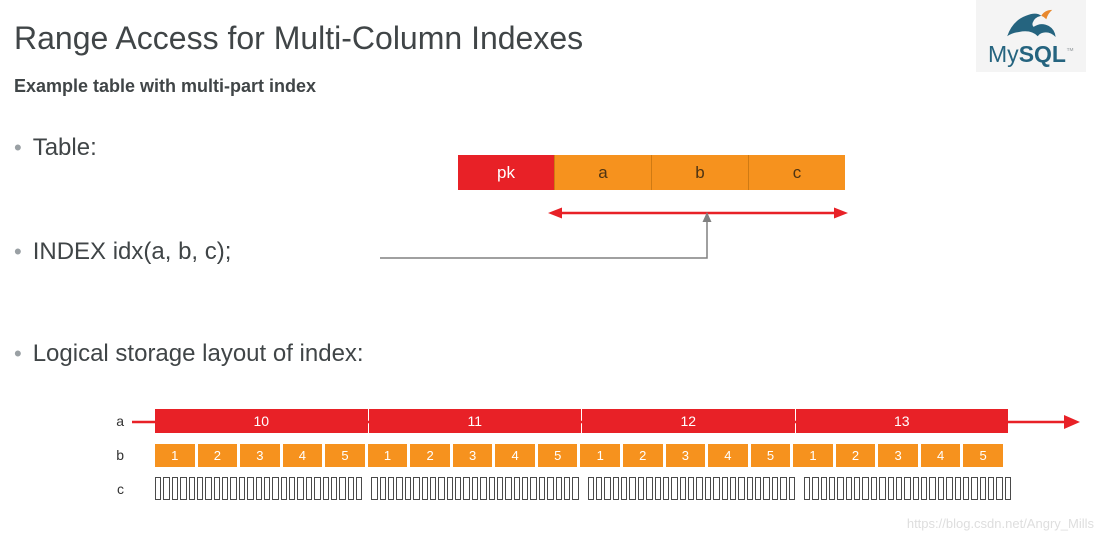 The width and height of the screenshot is (1104, 533). I want to click on mysql-logo: MySQL™, so click(1031, 36).